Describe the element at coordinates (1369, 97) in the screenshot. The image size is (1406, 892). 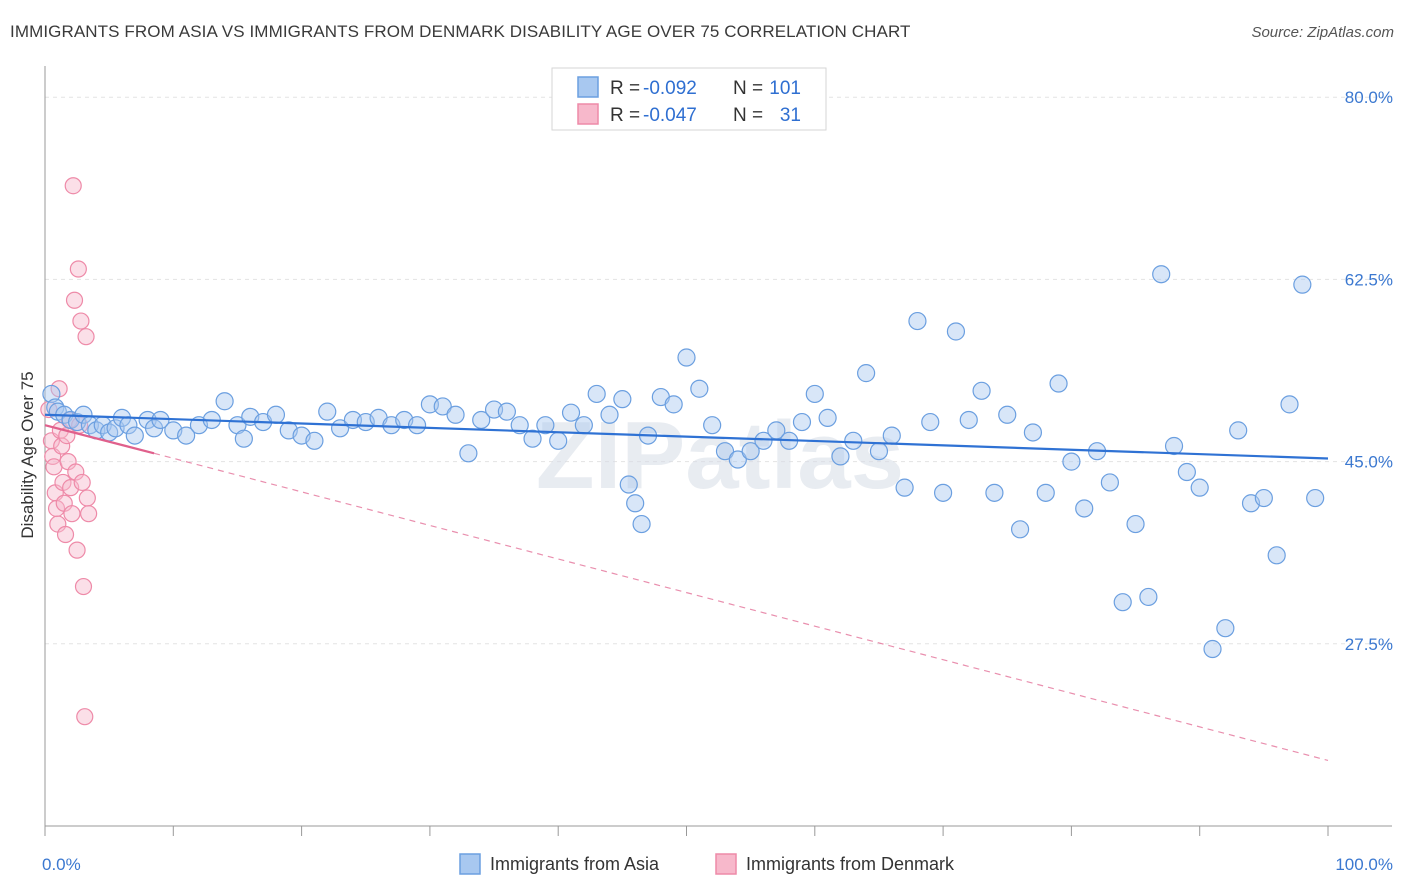
I see `y-tick-label: 80.0%` at that location.